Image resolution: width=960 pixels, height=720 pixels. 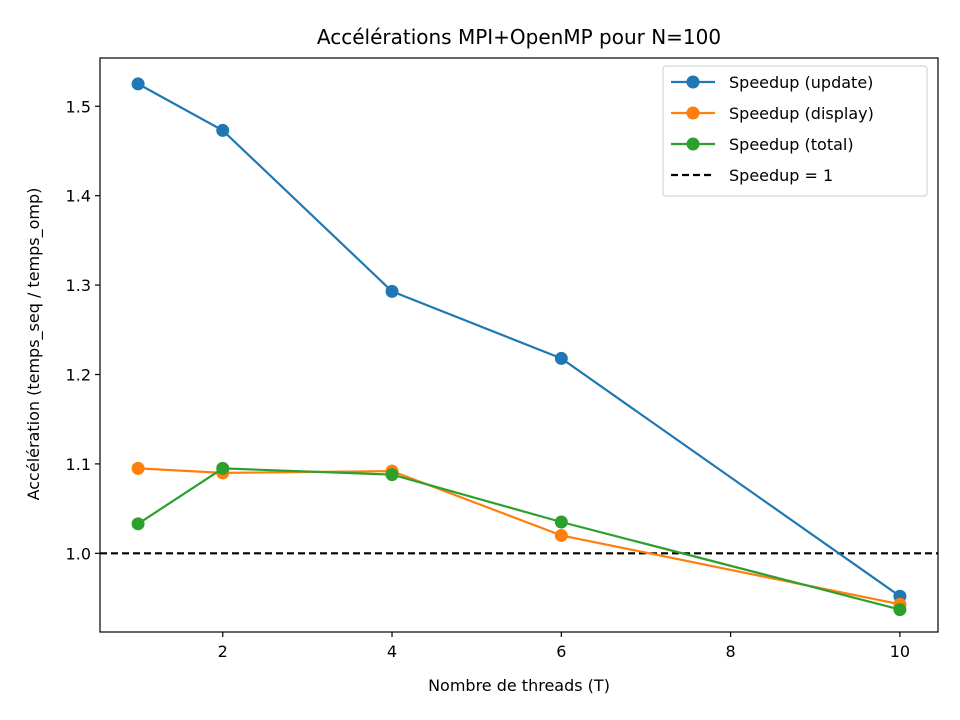 What do you see at coordinates (34, 344) in the screenshot?
I see `y-axis-label: Accélération (temps_seq / temps_omp)` at bounding box center [34, 344].